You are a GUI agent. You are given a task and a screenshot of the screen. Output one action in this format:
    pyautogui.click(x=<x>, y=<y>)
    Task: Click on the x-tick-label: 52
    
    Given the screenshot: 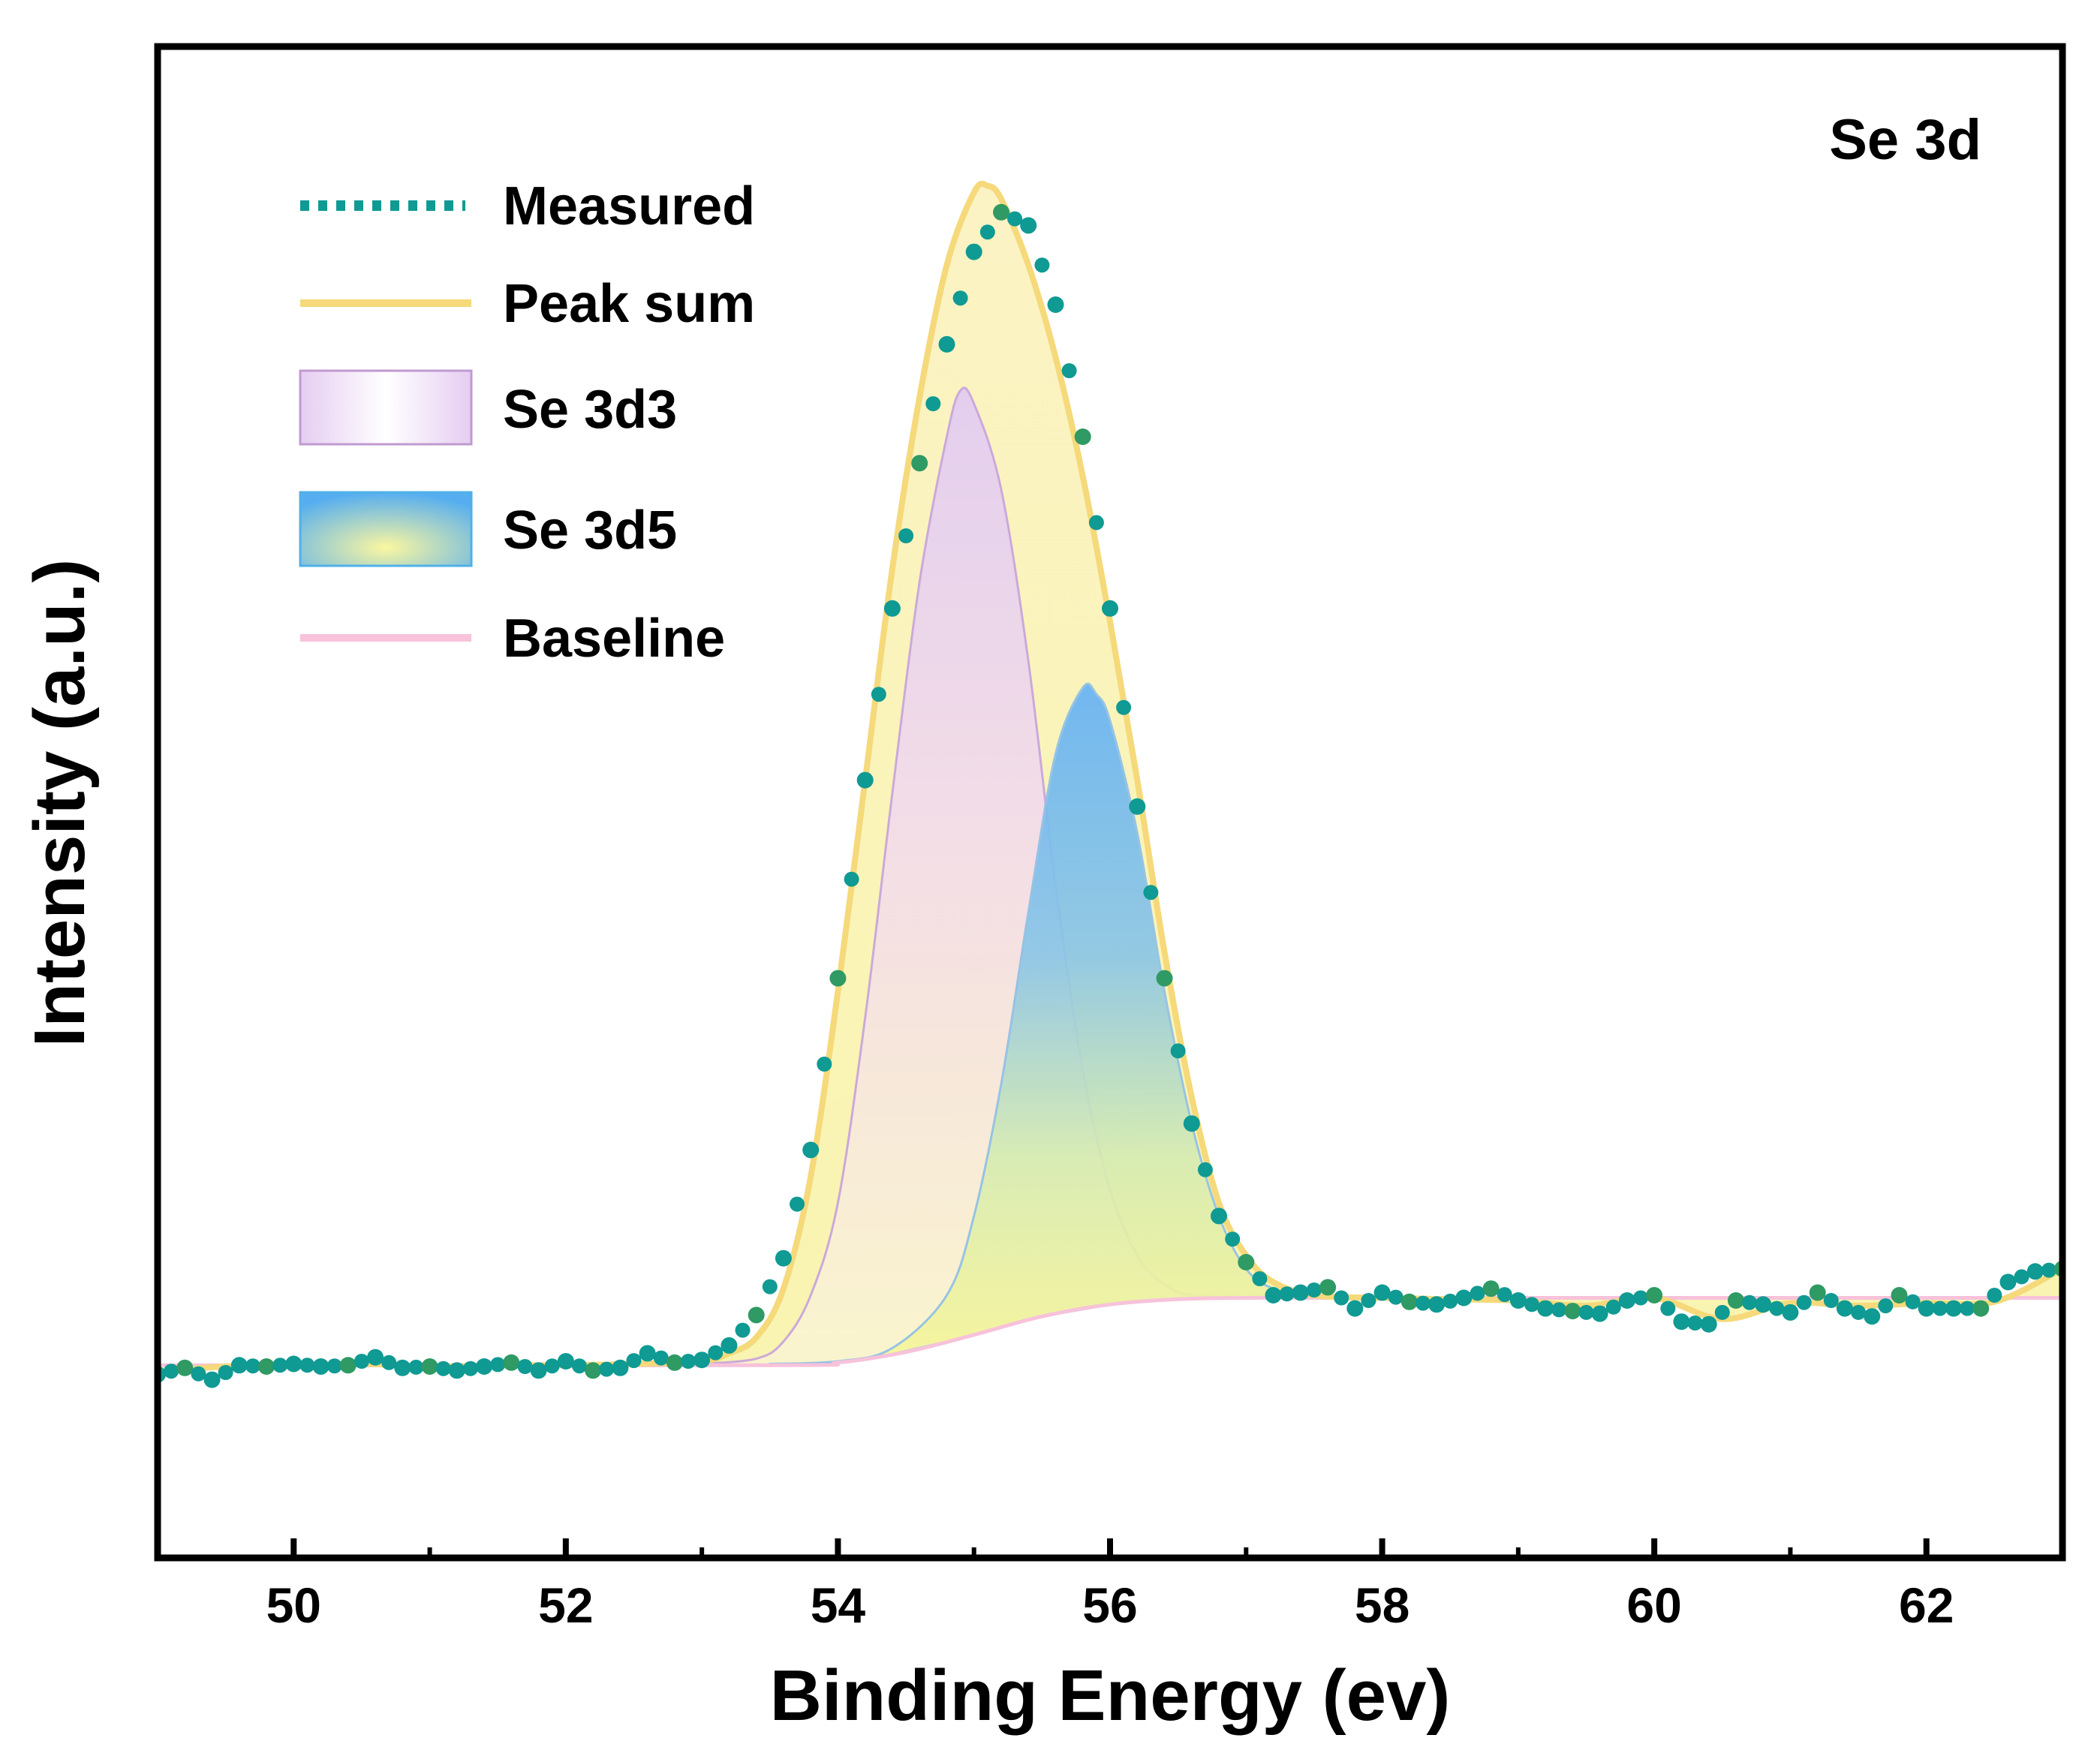 What is the action you would take?
    pyautogui.click(x=566, y=1605)
    